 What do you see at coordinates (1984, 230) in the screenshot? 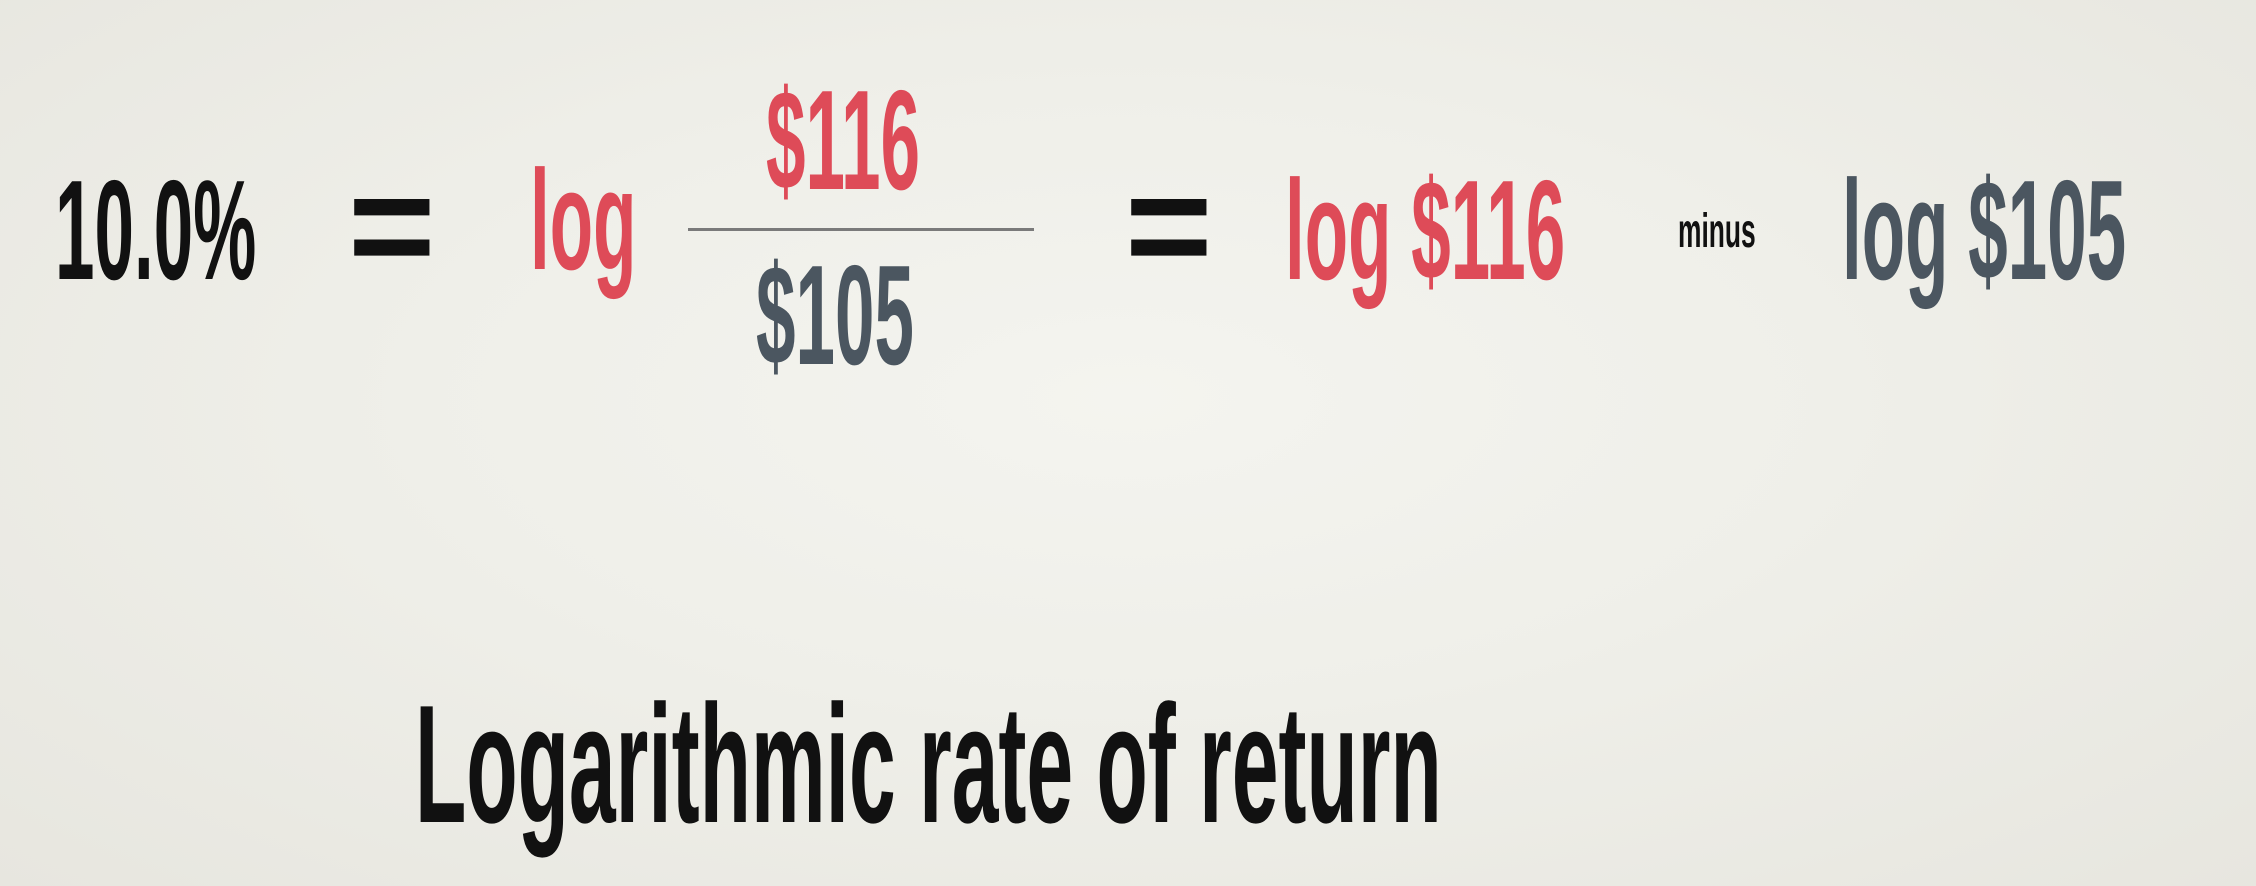
I see `log-denominator-term: log $105` at bounding box center [1984, 230].